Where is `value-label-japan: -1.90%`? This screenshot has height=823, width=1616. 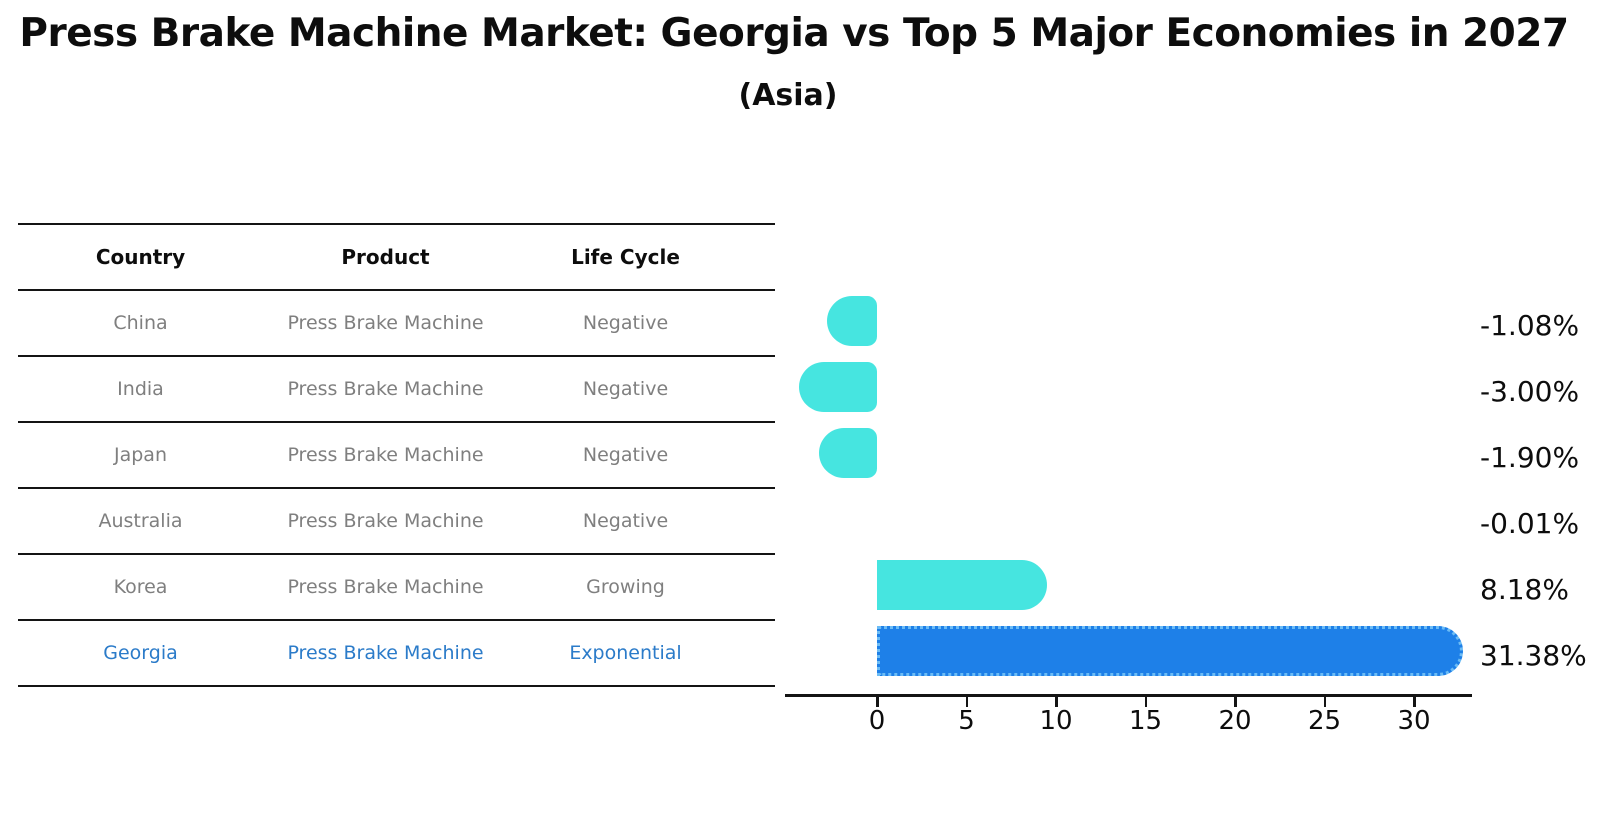
value-label-japan: -1.90% is located at coordinates (1530, 457).